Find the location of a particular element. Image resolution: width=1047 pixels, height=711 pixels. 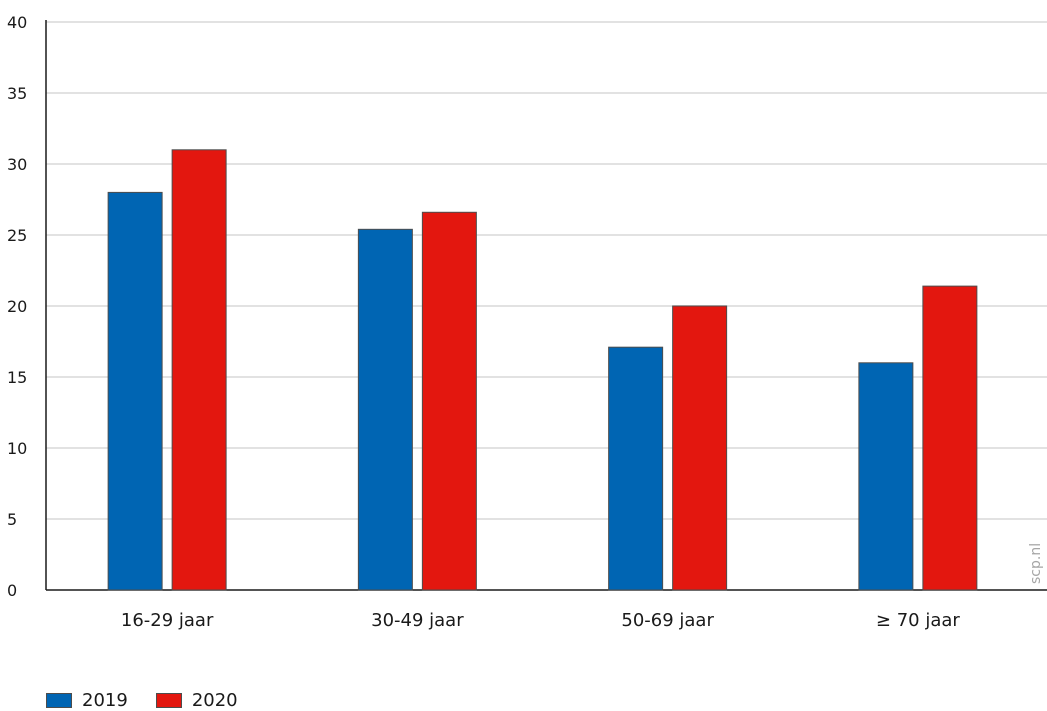

y-tick-label: 25 is located at coordinates (17, 235).